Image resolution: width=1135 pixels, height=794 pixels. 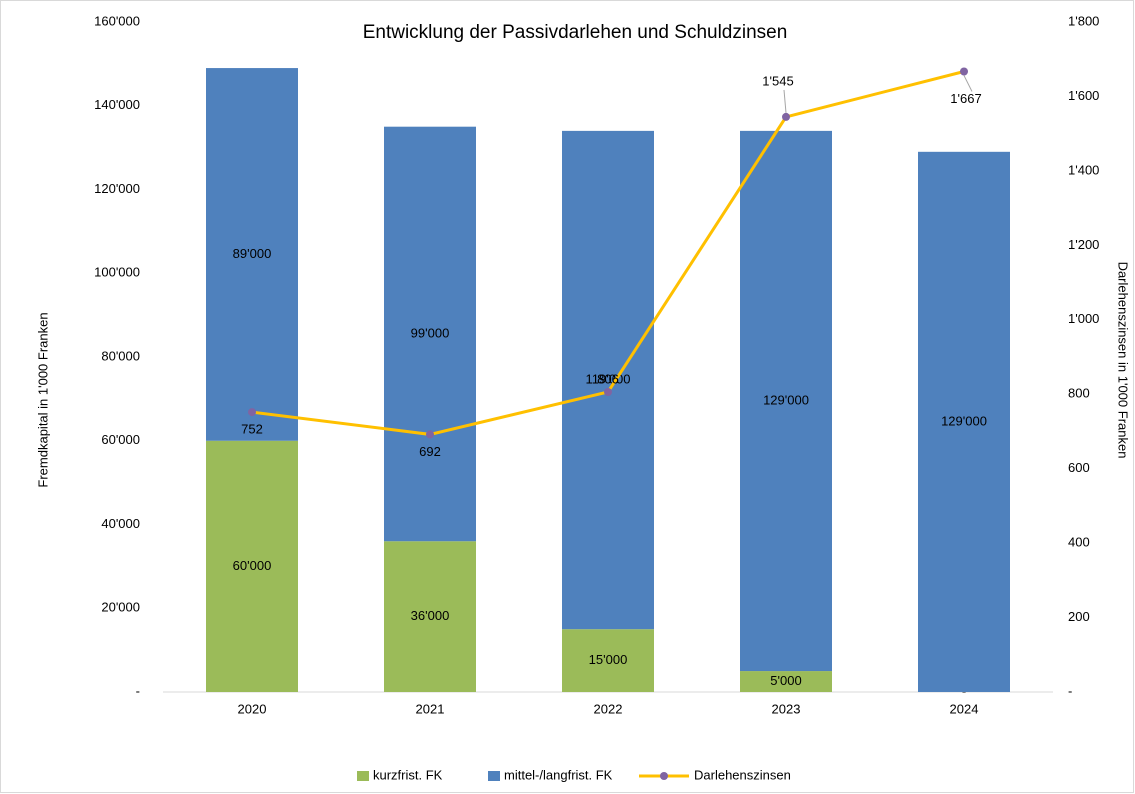 I want to click on bar-value-label: 15'000, so click(x=608, y=659).